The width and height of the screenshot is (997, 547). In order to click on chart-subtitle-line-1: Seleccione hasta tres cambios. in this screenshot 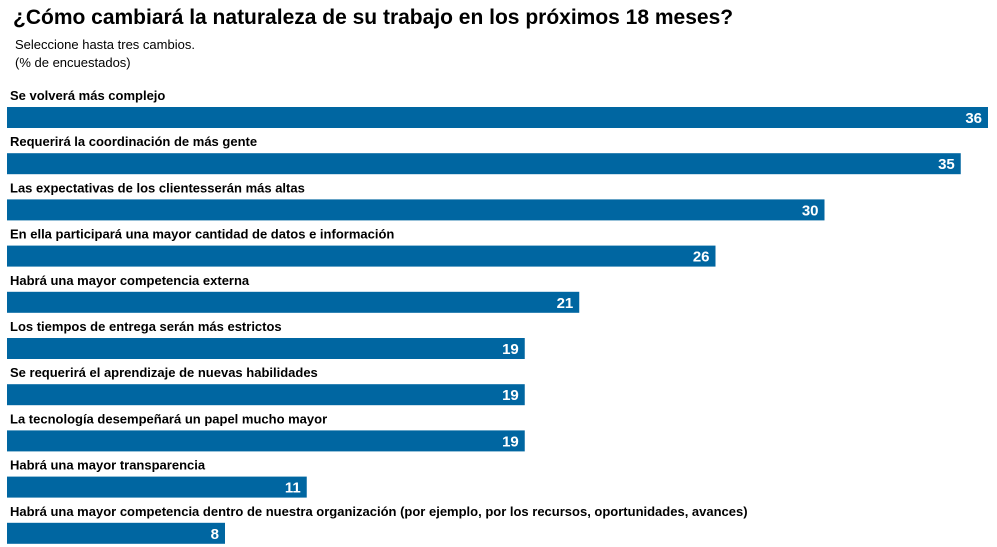, I will do `click(105, 44)`.